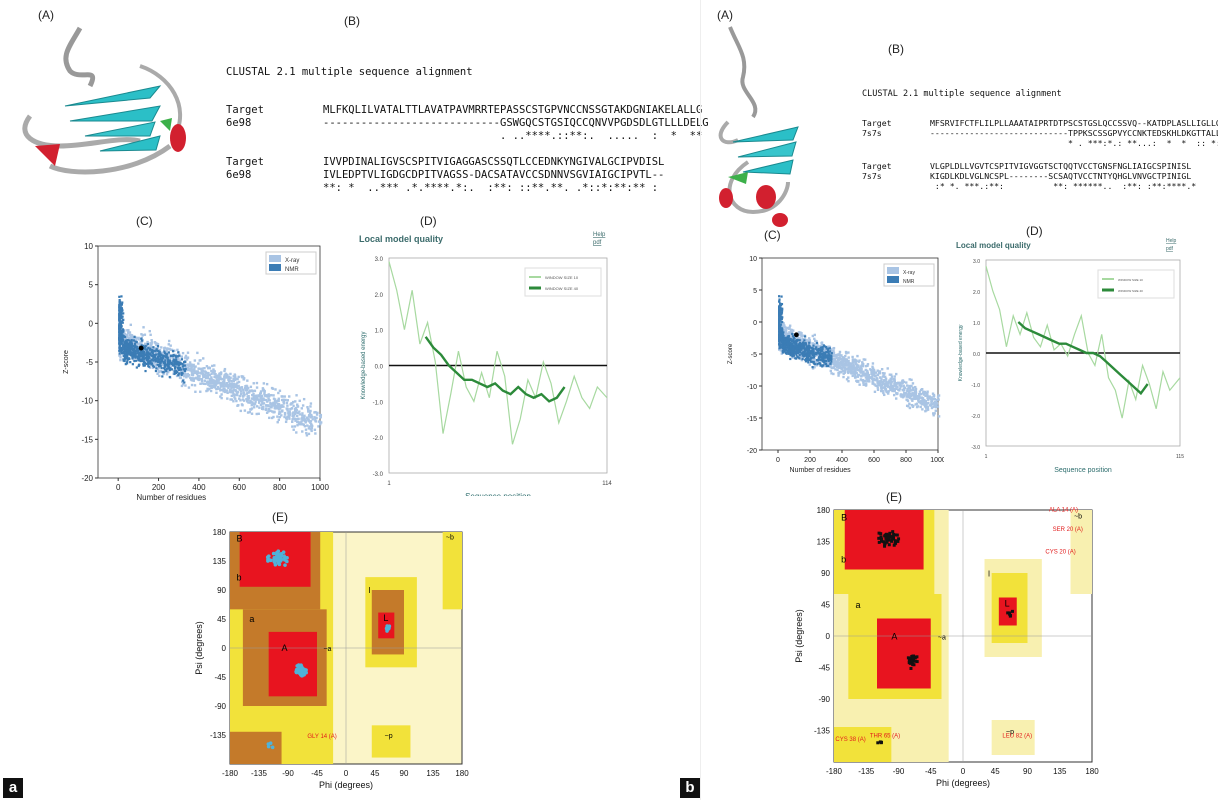  What do you see at coordinates (1078, 516) in the screenshot?
I see `region-label: ~b` at bounding box center [1078, 516].